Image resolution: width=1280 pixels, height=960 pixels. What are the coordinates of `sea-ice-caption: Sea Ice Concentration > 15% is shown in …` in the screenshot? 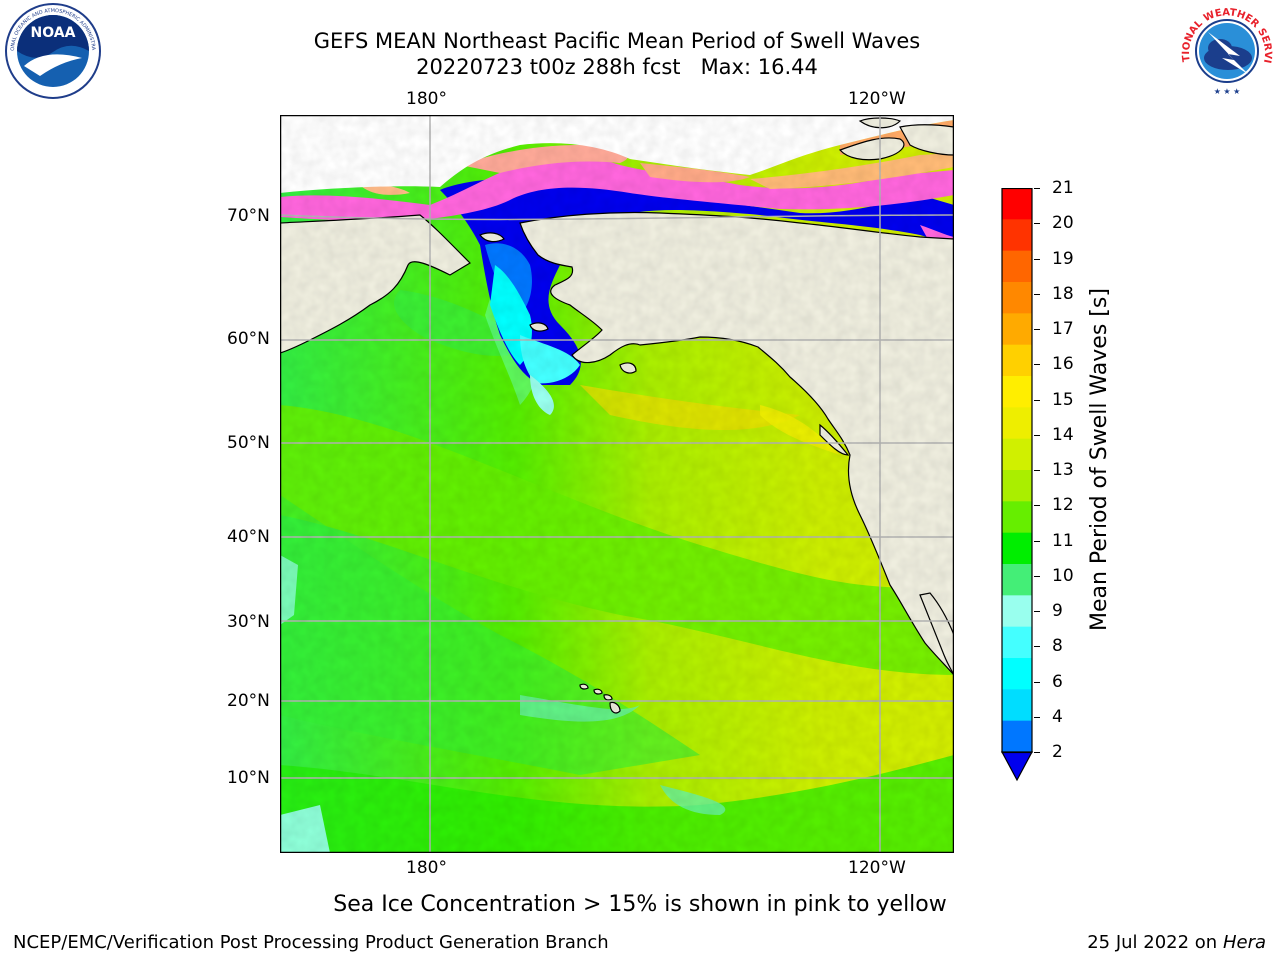 It's located at (640, 904).